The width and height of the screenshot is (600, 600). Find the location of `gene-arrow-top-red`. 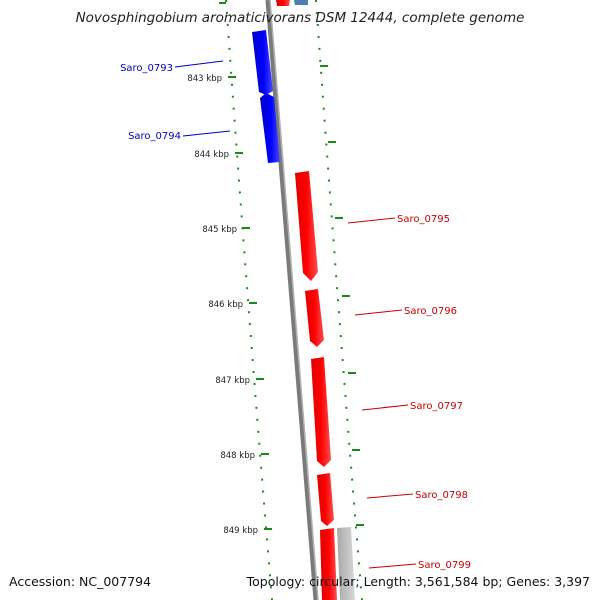

gene-arrow-top-red is located at coordinates (283, 3).